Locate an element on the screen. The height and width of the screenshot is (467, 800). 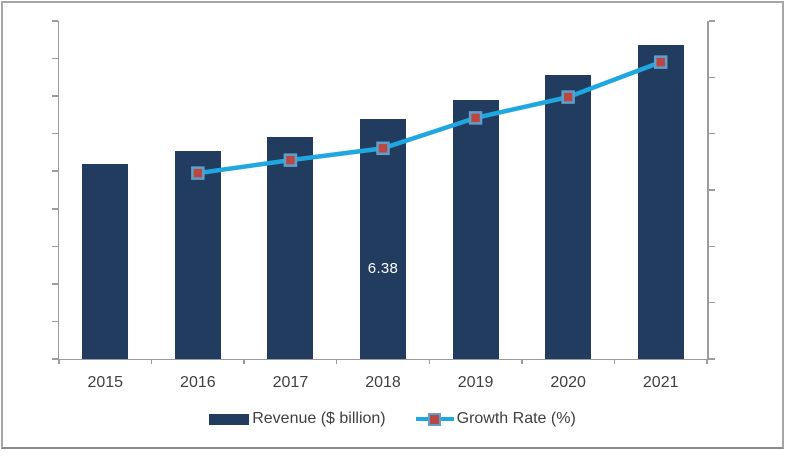
revenue-bar-2020 is located at coordinates (568, 217).